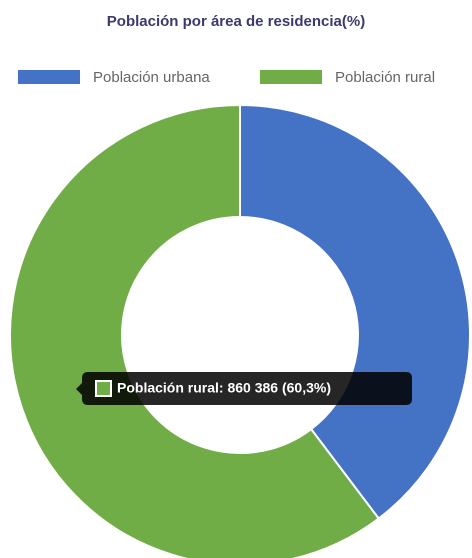 The image size is (472, 558). What do you see at coordinates (224, 388) in the screenshot?
I see `tooltip-text: Población rural: 860 386 (60,3%)` at bounding box center [224, 388].